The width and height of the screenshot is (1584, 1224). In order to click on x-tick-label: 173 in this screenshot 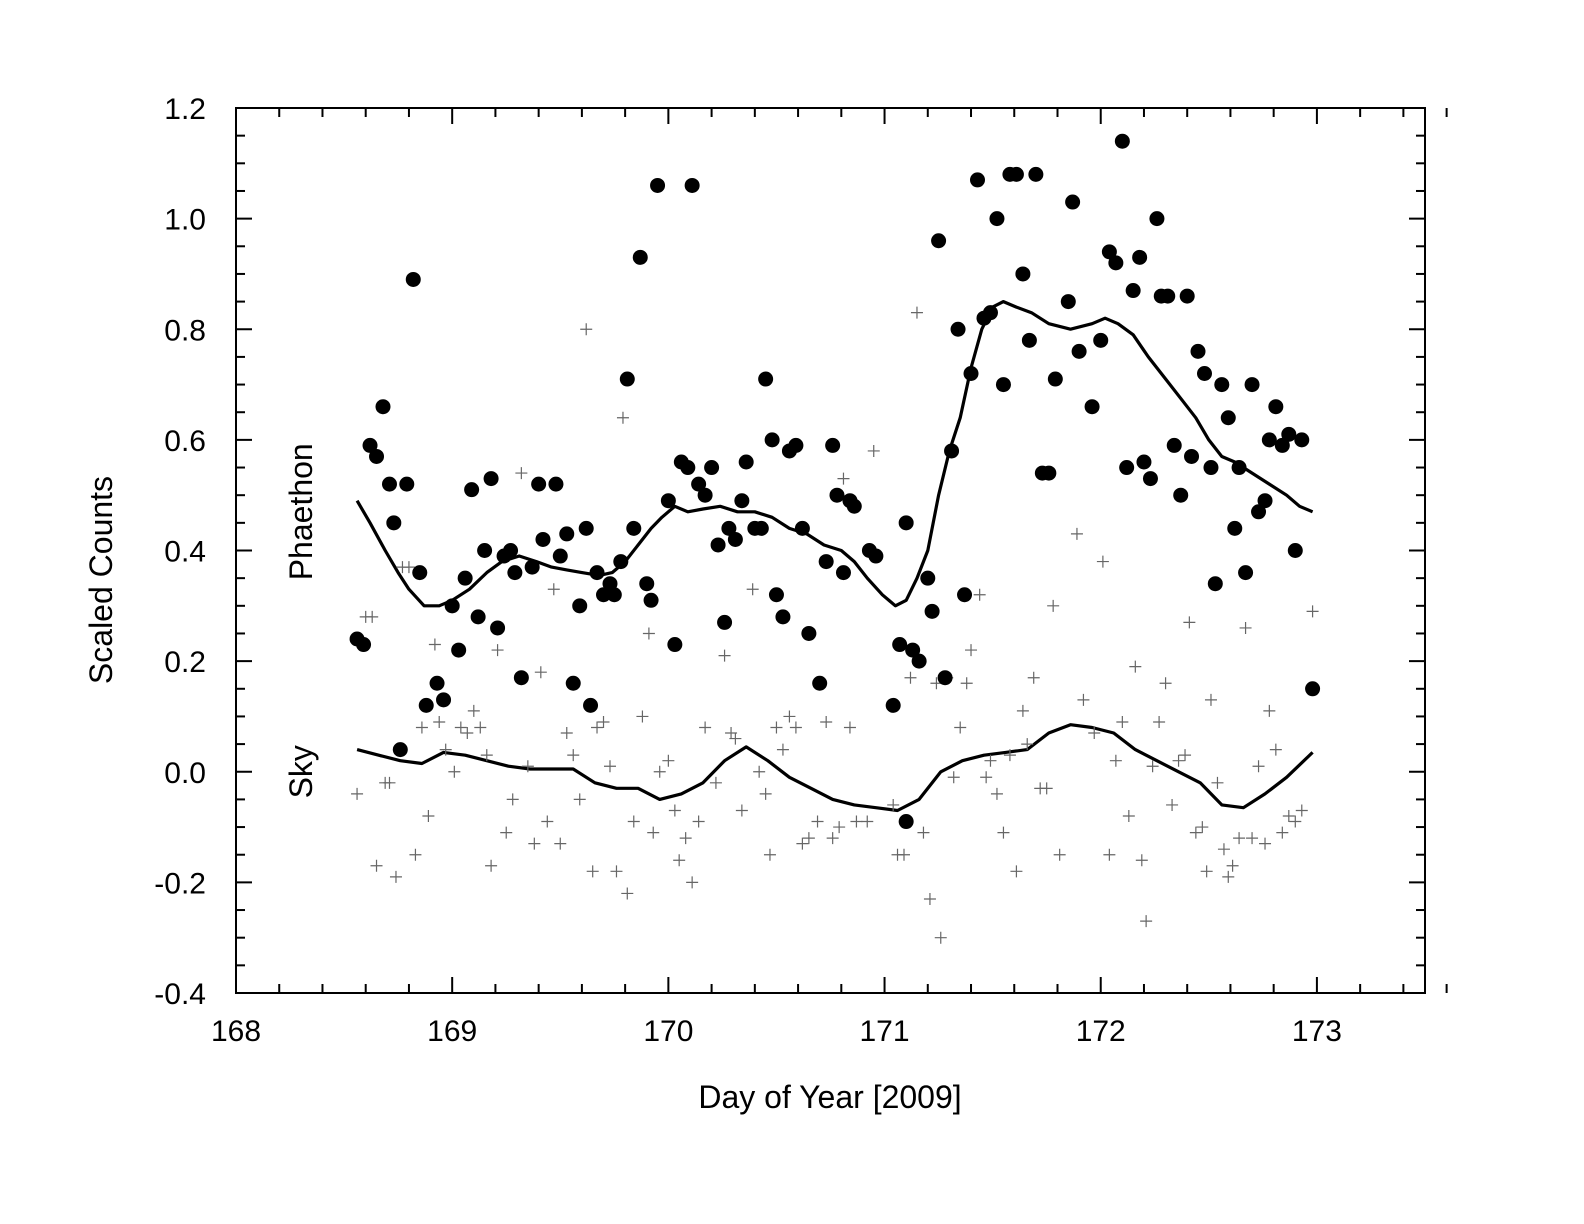, I will do `click(1317, 1031)`.